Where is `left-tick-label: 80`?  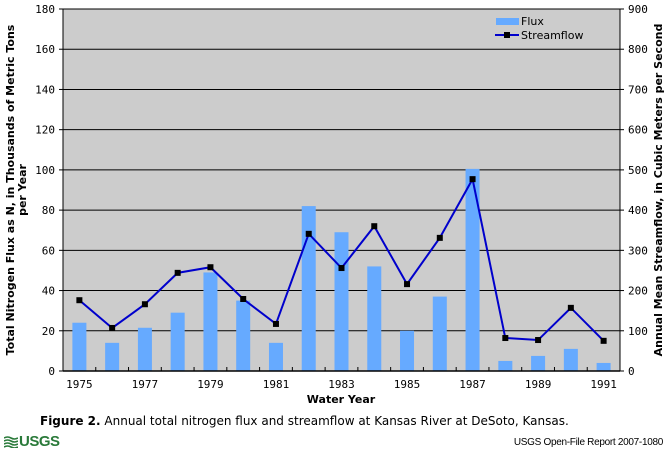
left-tick-label: 80 is located at coordinates (48, 210).